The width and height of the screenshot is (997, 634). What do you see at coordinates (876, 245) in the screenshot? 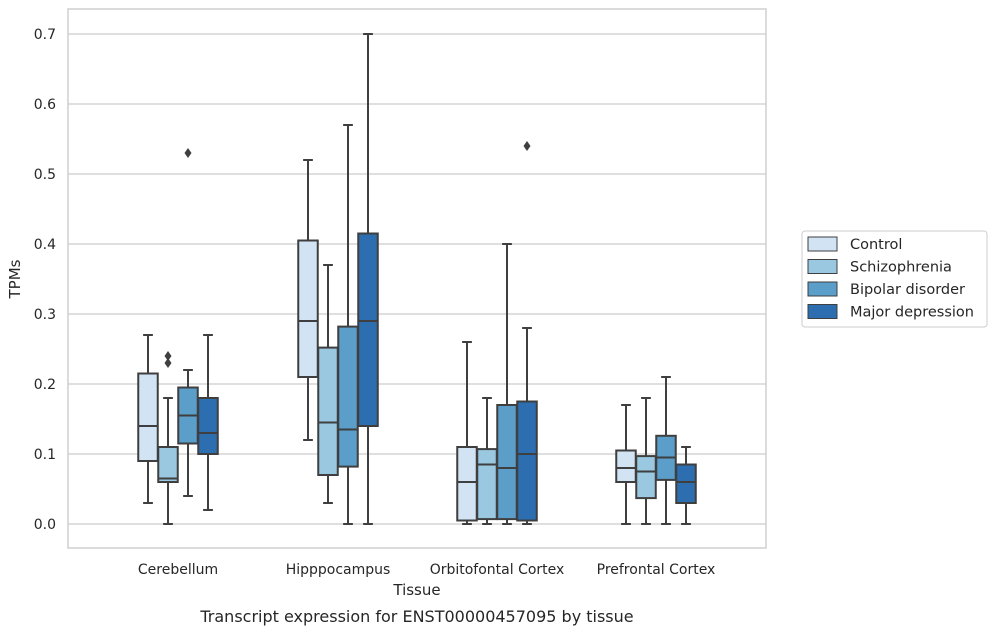
I see `legend-label: Control` at bounding box center [876, 245].